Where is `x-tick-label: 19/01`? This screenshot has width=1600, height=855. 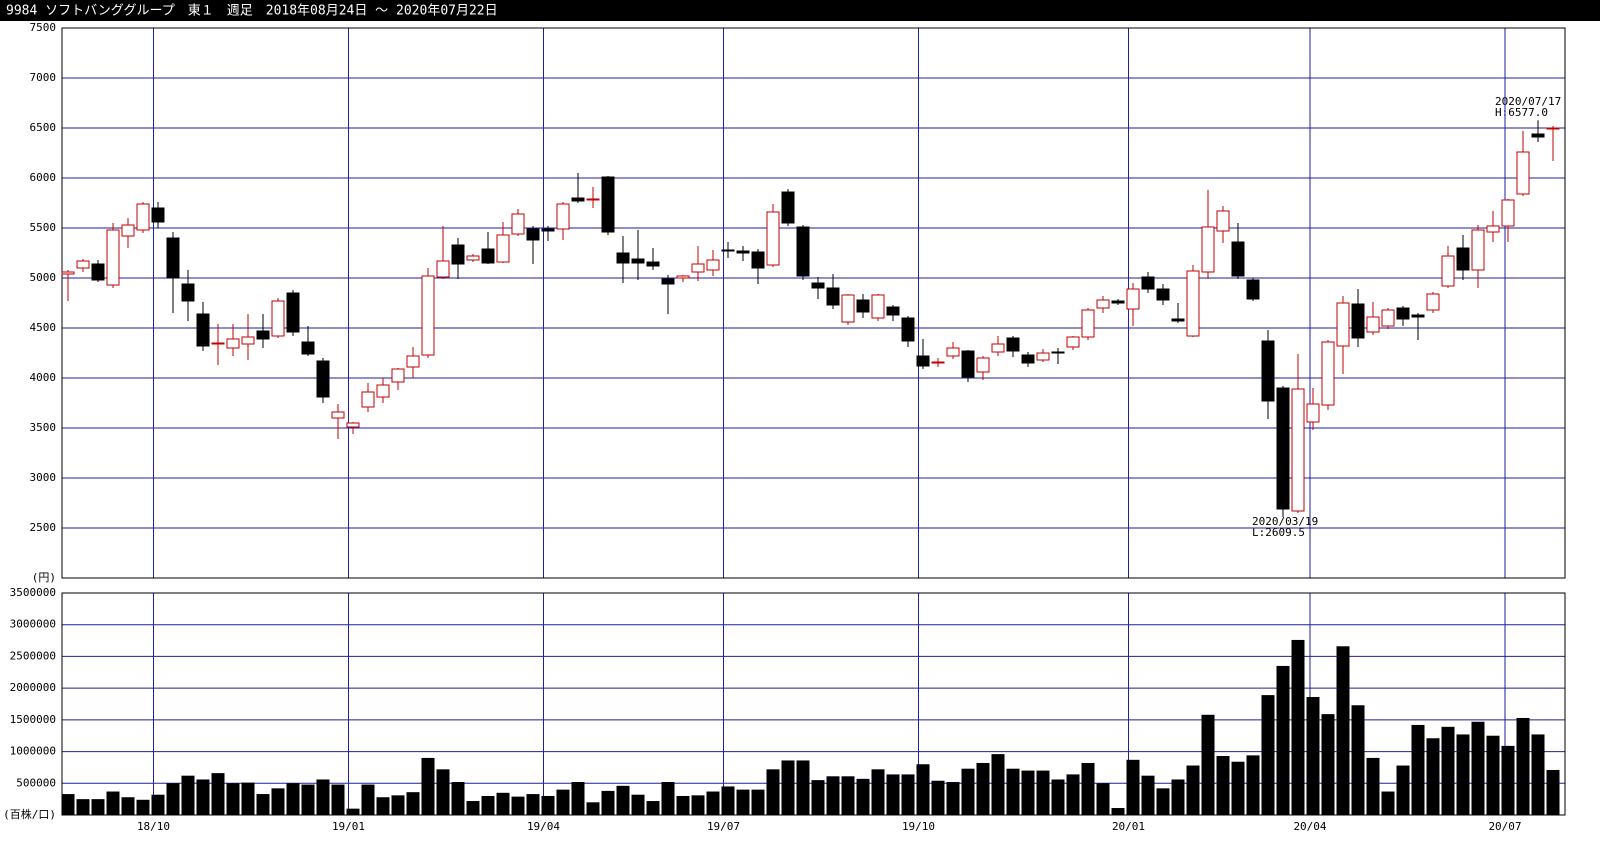 x-tick-label: 19/01 is located at coordinates (348, 826).